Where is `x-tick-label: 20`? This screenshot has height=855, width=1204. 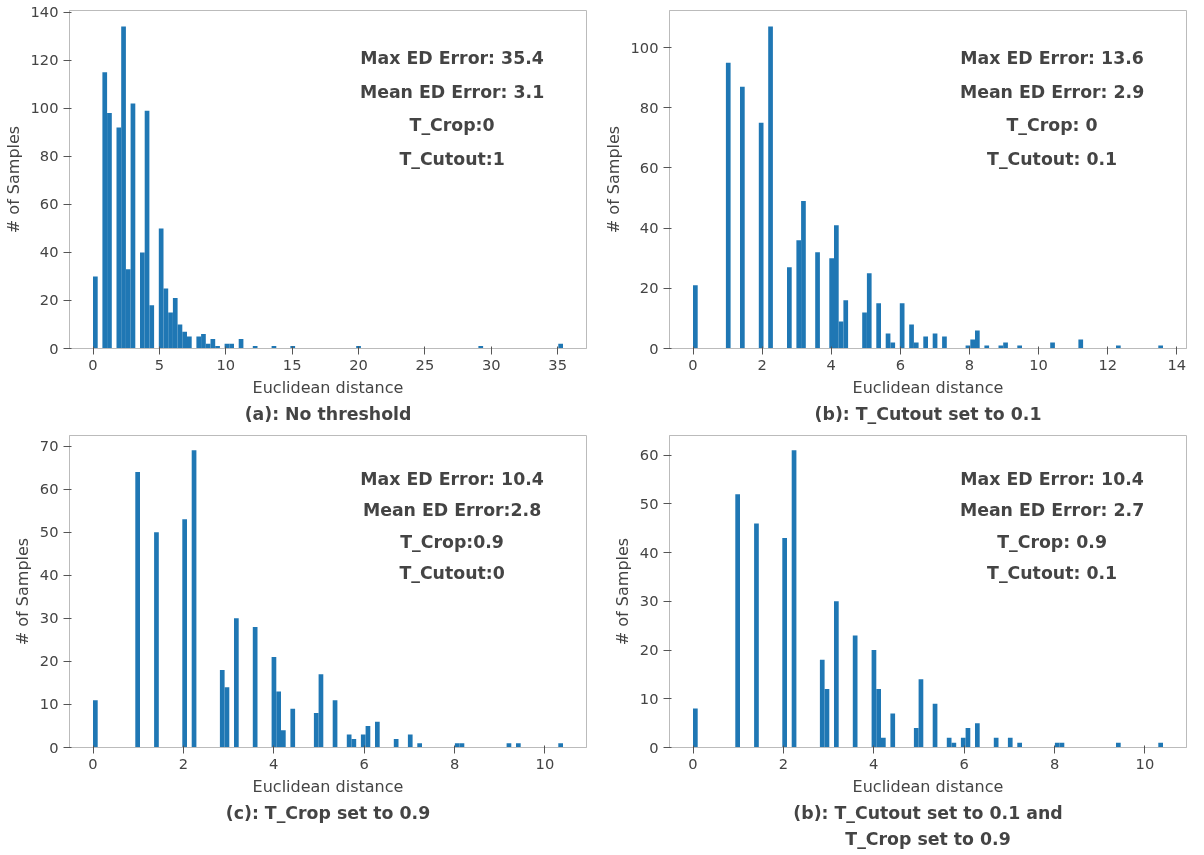
x-tick-label: 20 is located at coordinates (358, 364).